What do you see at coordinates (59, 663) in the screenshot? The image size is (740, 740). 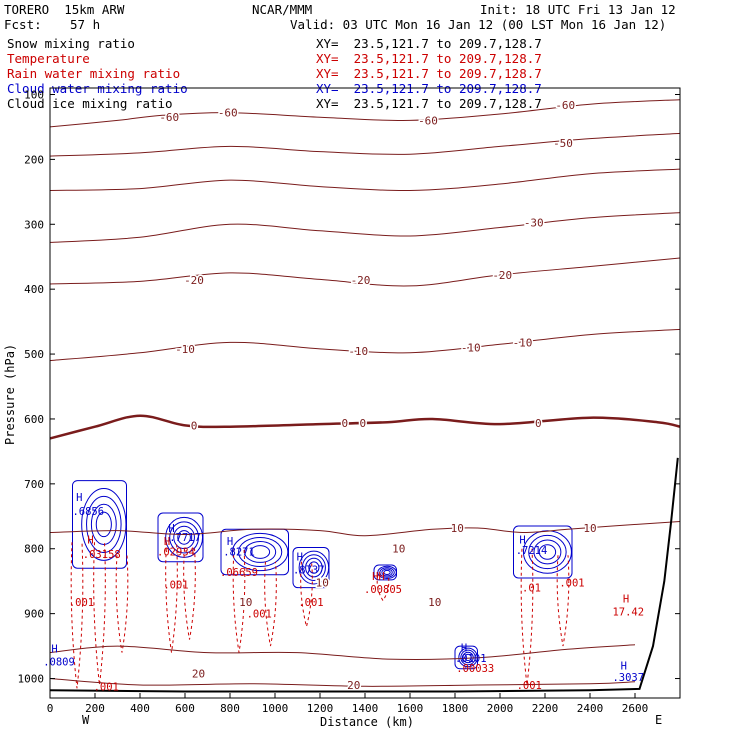 I see `point-label-26: .0809` at bounding box center [59, 663].